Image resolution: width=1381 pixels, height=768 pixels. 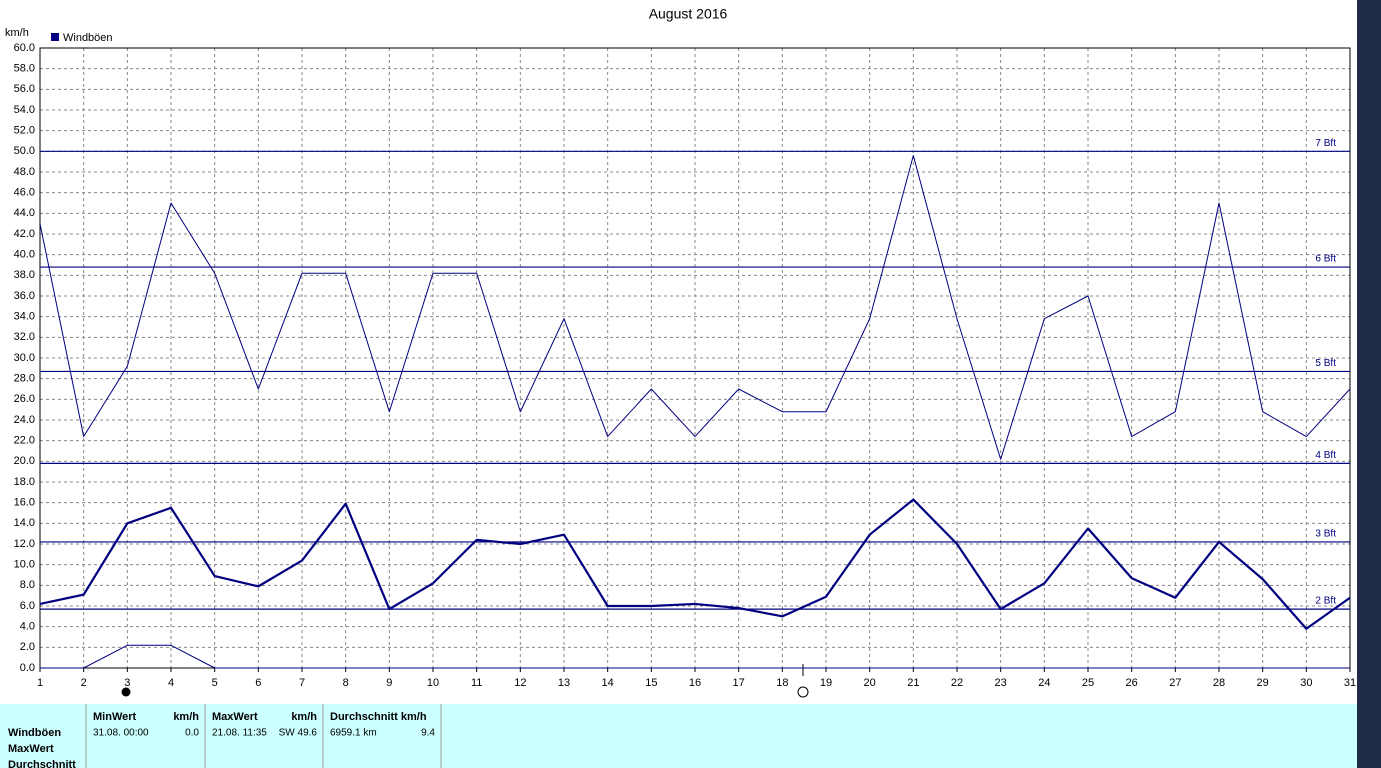 What do you see at coordinates (1325, 534) in the screenshot?
I see `reference-label: 3 Bft` at bounding box center [1325, 534].